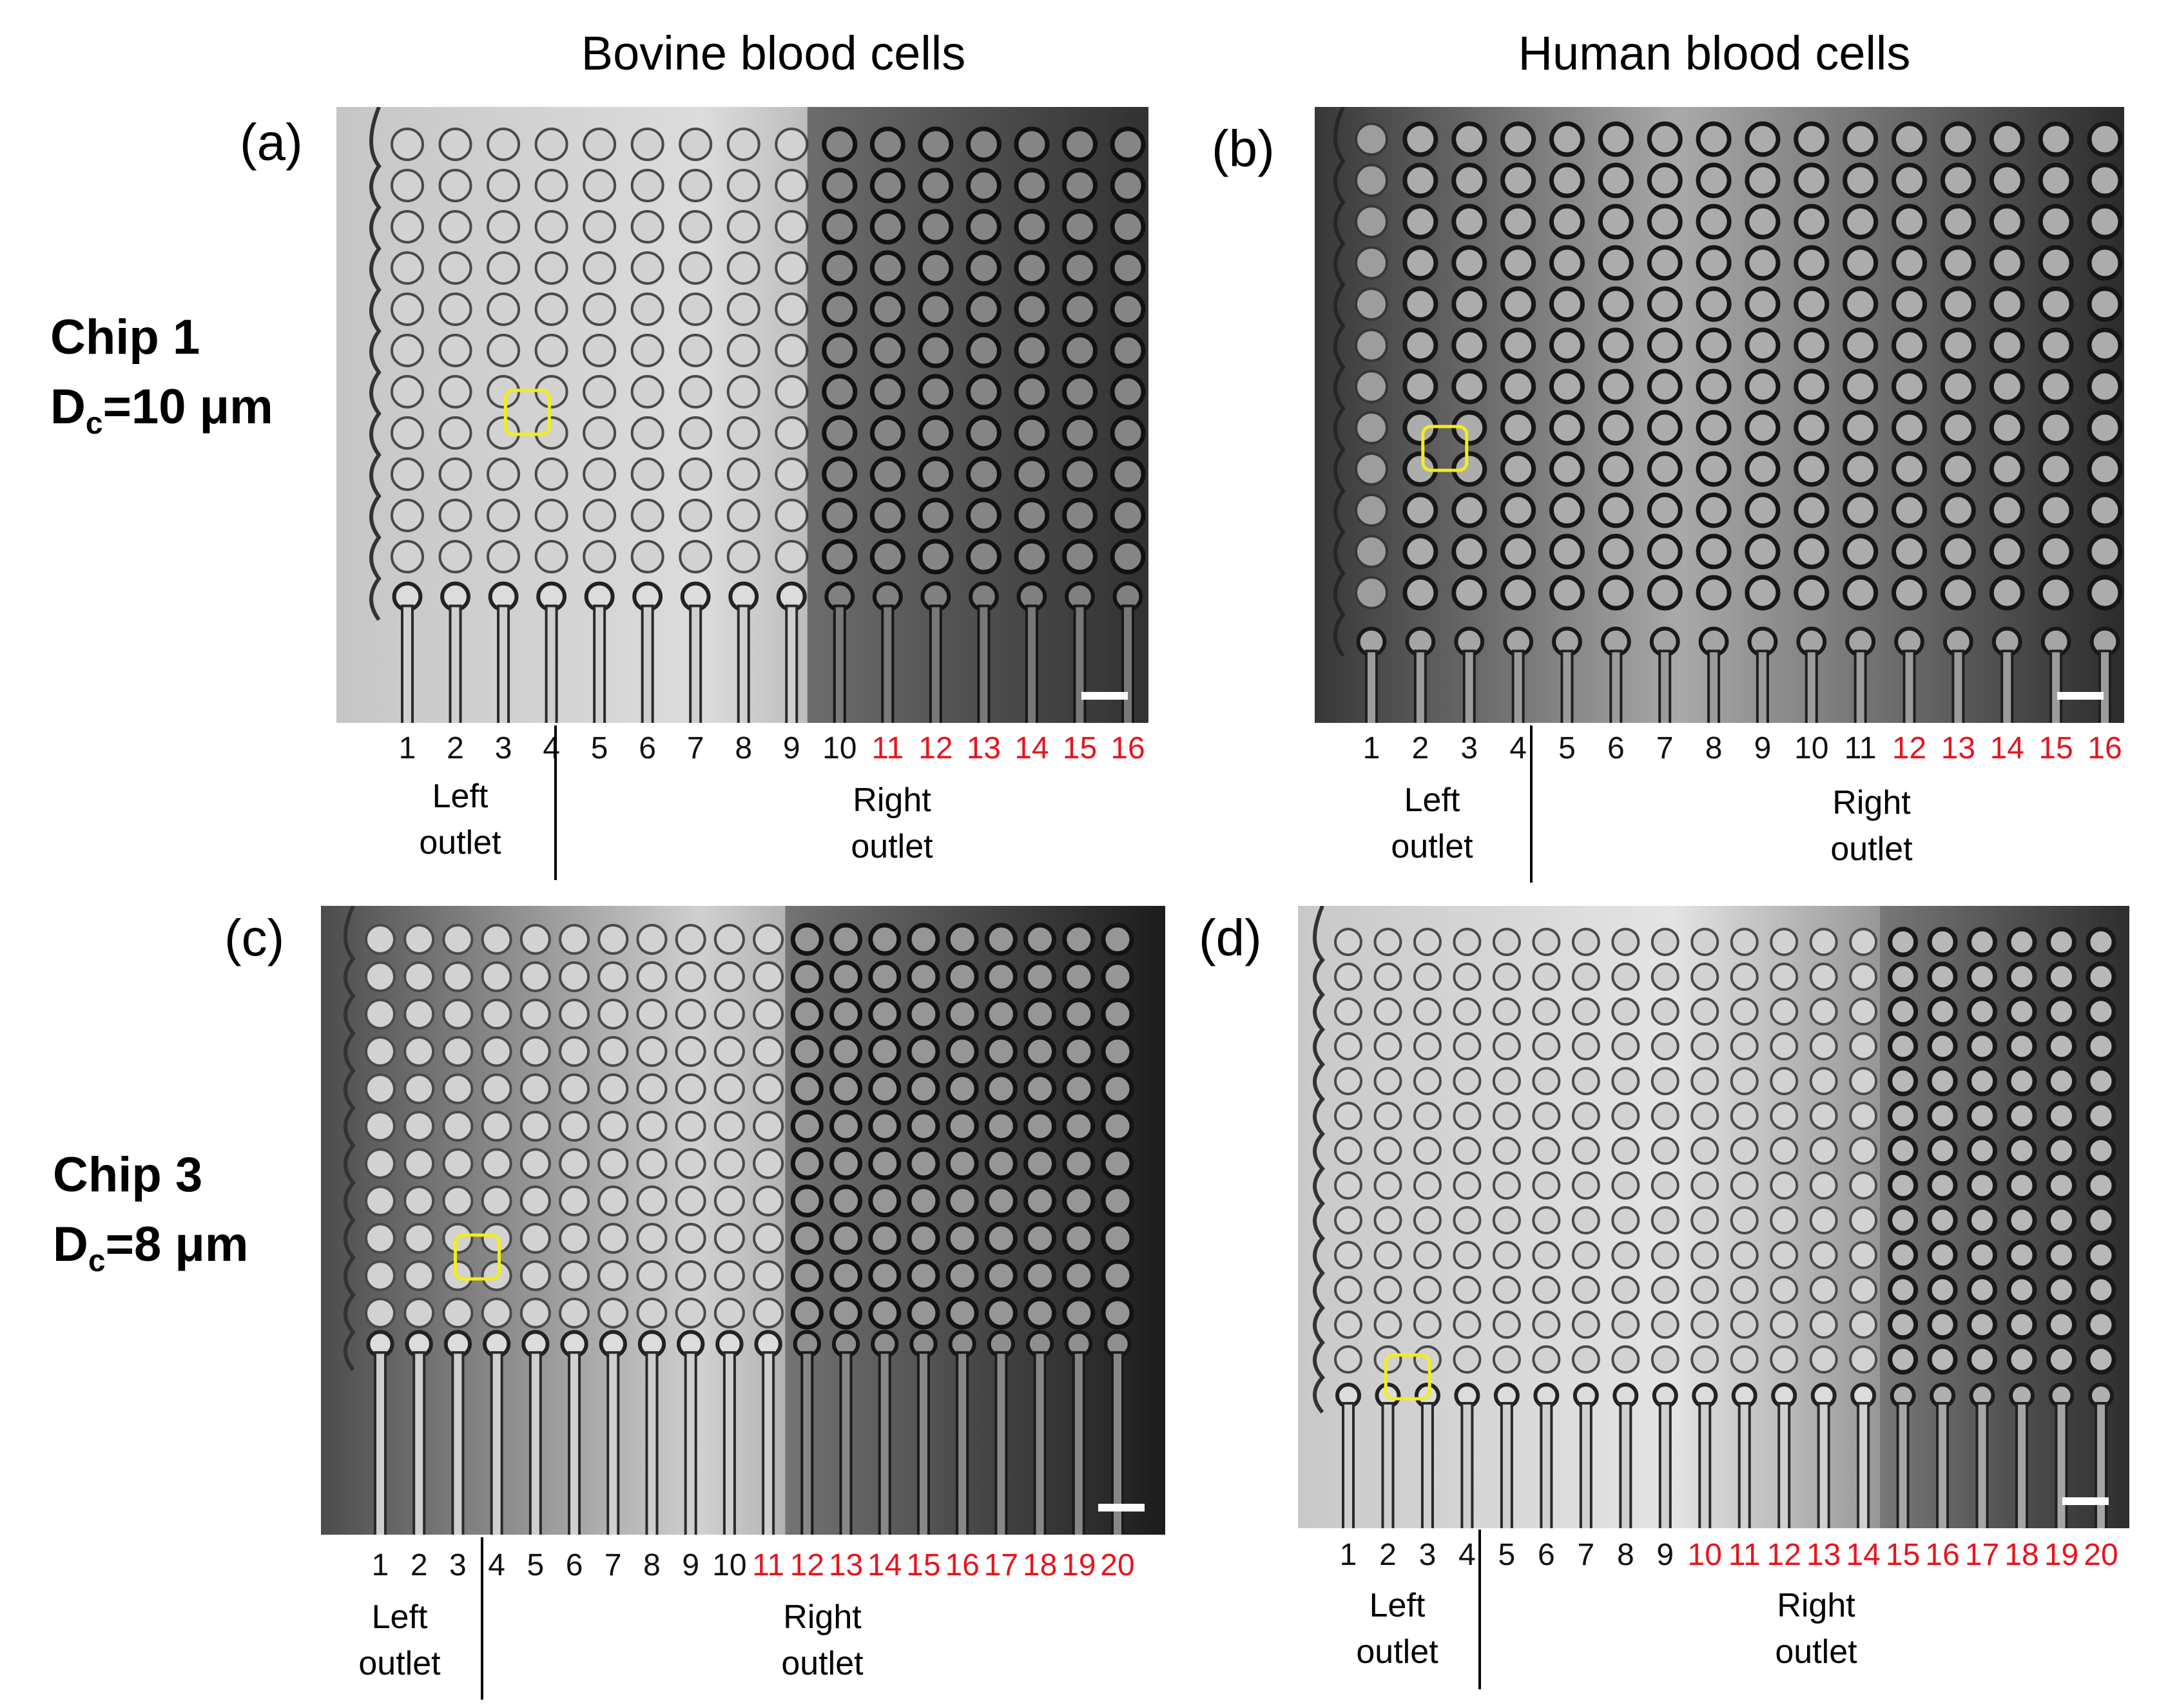  I want to click on outlet-number: 8, so click(1625, 1555).